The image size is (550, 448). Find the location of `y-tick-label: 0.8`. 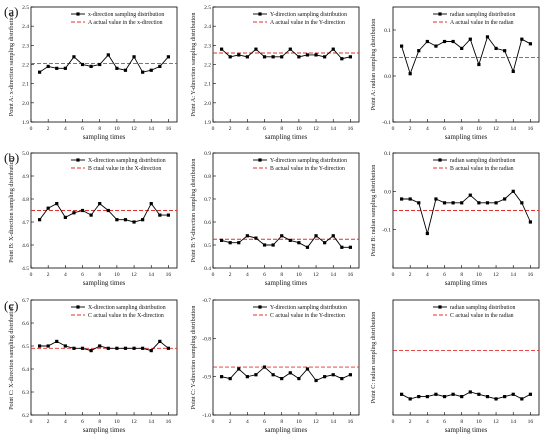

y-tick-label: 0.8 is located at coordinates (207, 177).